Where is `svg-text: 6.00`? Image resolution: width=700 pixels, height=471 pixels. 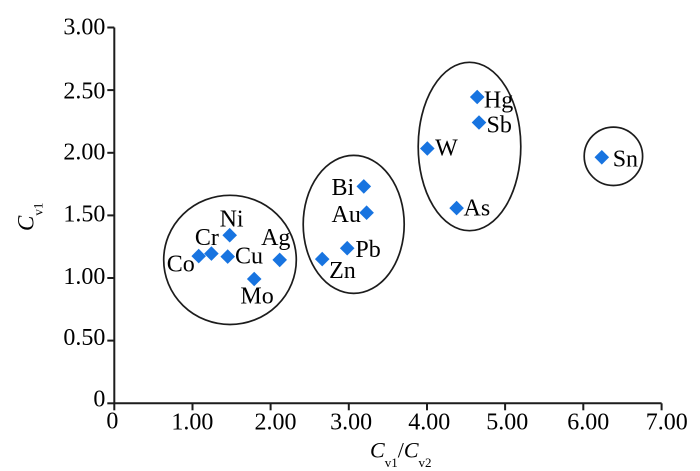
svg-text: 6.00 is located at coordinates (588, 422).